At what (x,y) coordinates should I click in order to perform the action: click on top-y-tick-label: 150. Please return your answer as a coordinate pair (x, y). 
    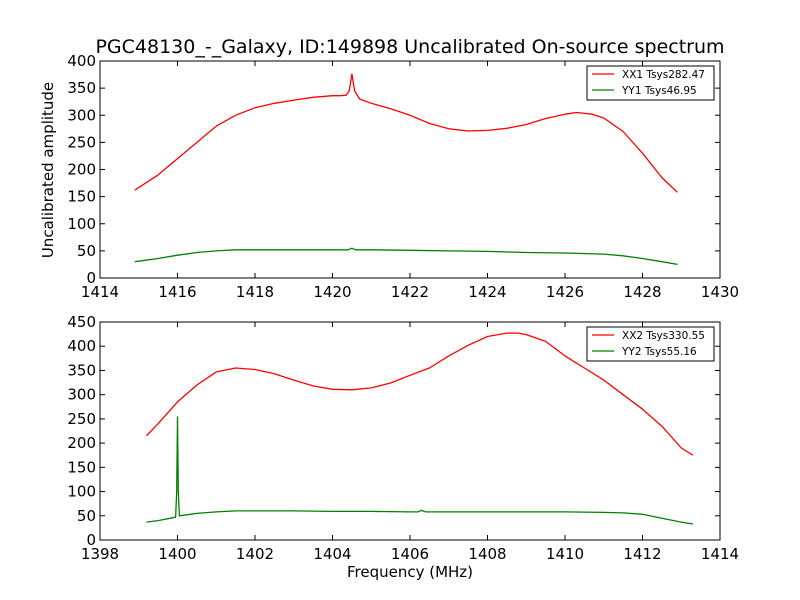
    Looking at the image, I should click on (81, 197).